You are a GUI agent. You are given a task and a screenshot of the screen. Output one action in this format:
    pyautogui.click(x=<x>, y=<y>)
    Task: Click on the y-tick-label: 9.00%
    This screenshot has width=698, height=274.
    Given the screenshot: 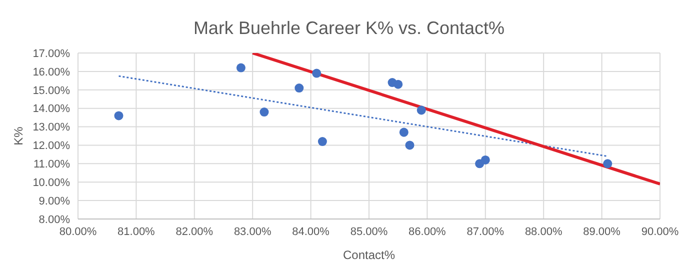 What is the action you would take?
    pyautogui.click(x=54, y=201)
    